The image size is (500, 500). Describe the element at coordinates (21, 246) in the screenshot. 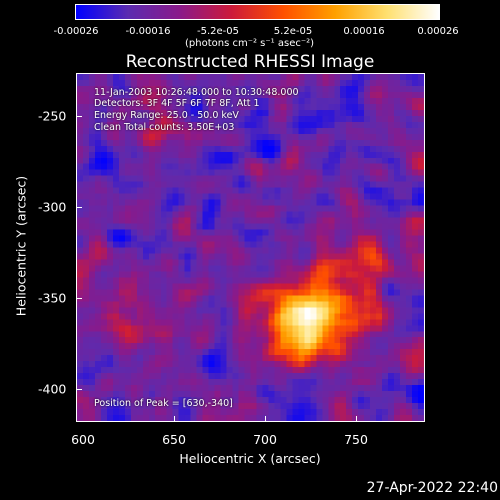

I see `y-axis-label: Heliocentric Y (arcsec)` at that location.